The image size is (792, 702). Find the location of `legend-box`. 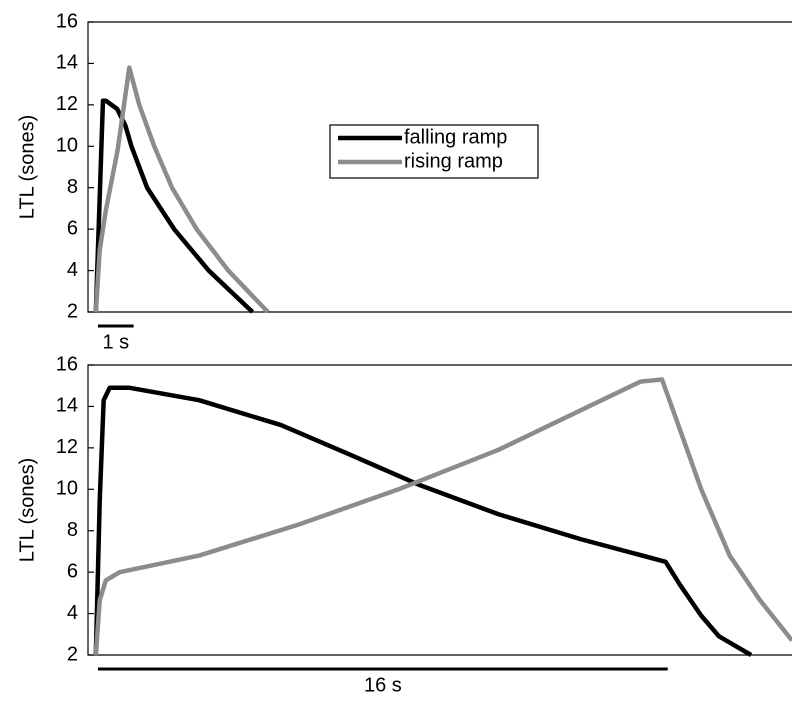

legend-box is located at coordinates (434, 151).